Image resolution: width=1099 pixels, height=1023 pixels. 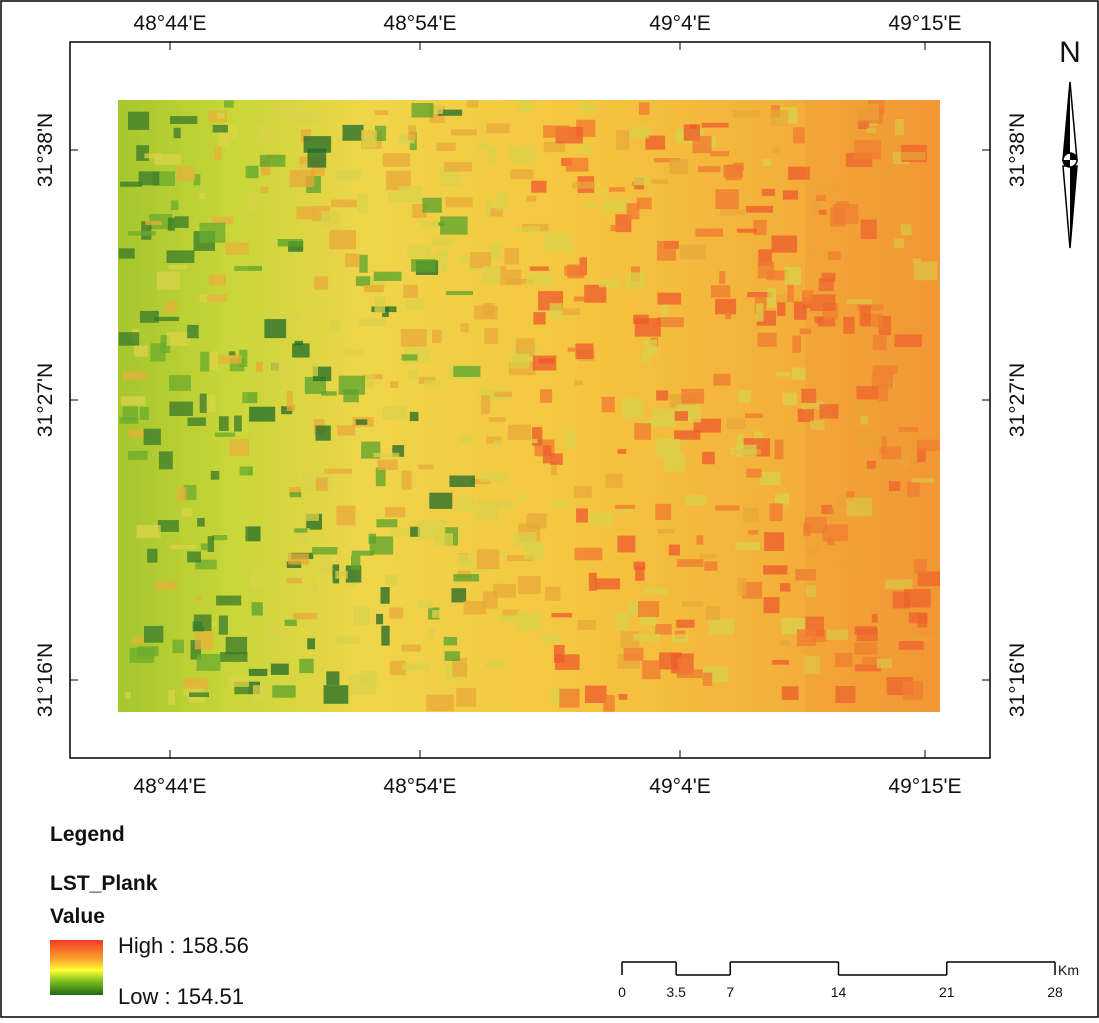 I want to click on legend-low: Low : 154.51, so click(x=181, y=996).